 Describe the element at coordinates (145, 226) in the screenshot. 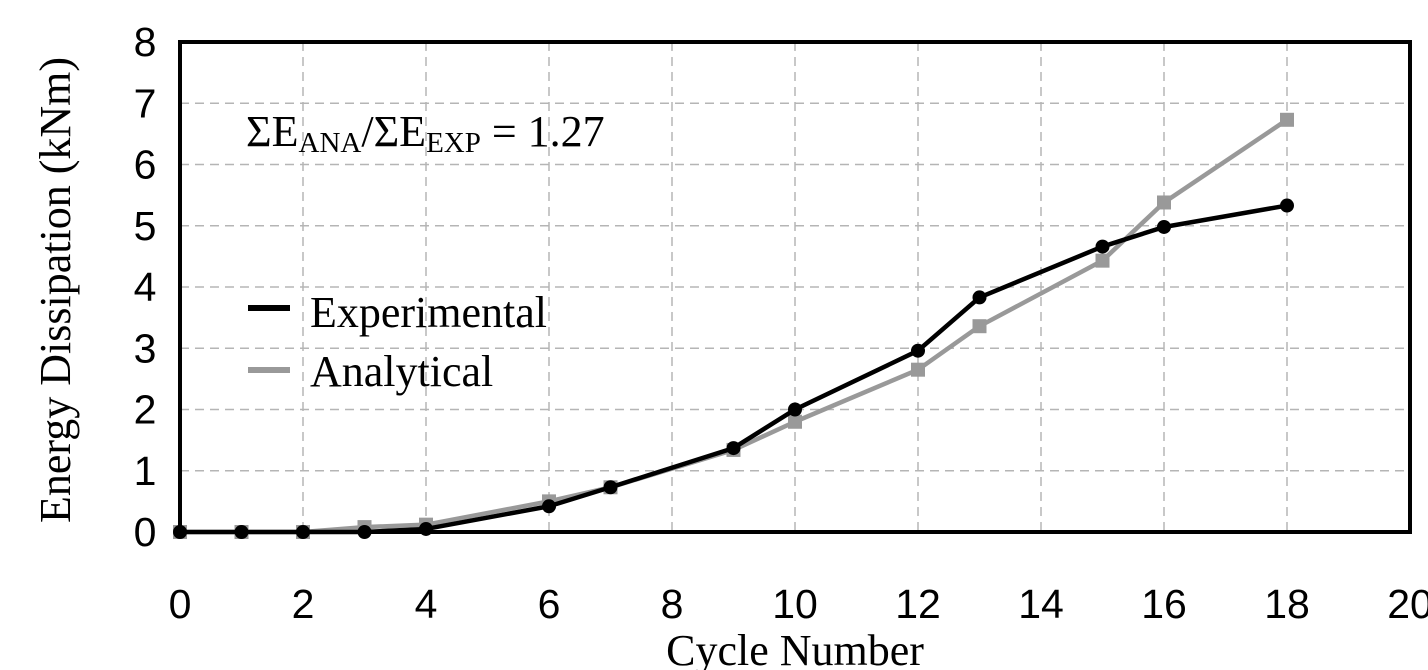

I see `y-tick-label: 5` at that location.